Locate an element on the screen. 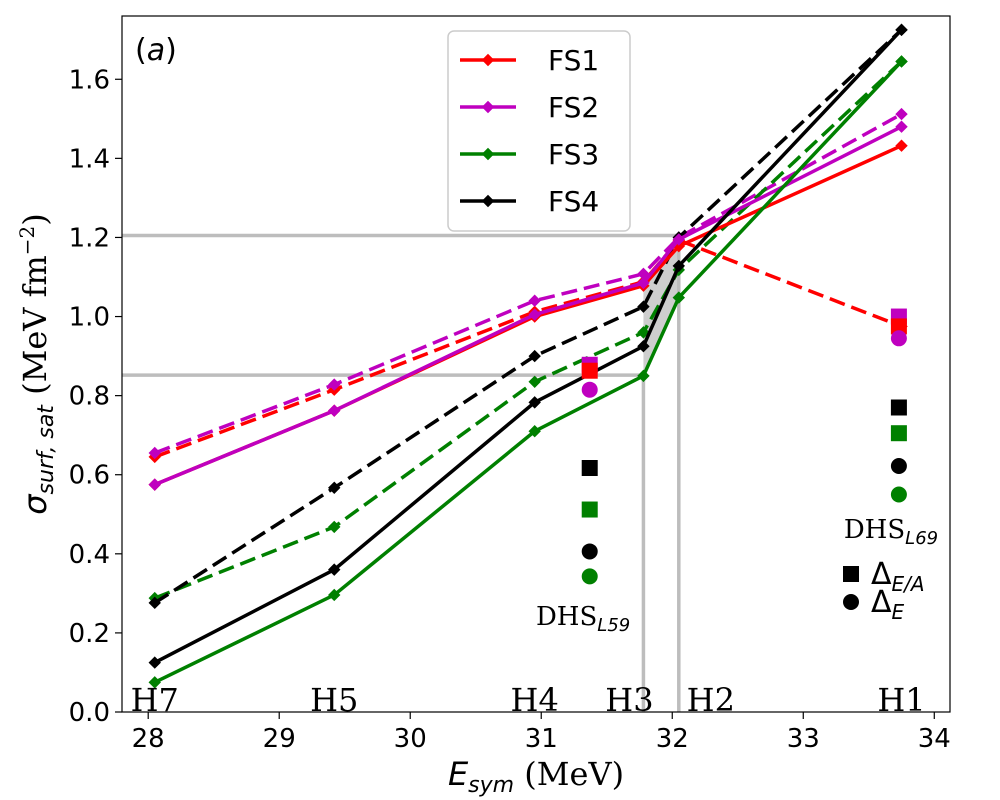 This screenshot has height=800, width=1000. model-label-h2: H2 is located at coordinates (711, 700).